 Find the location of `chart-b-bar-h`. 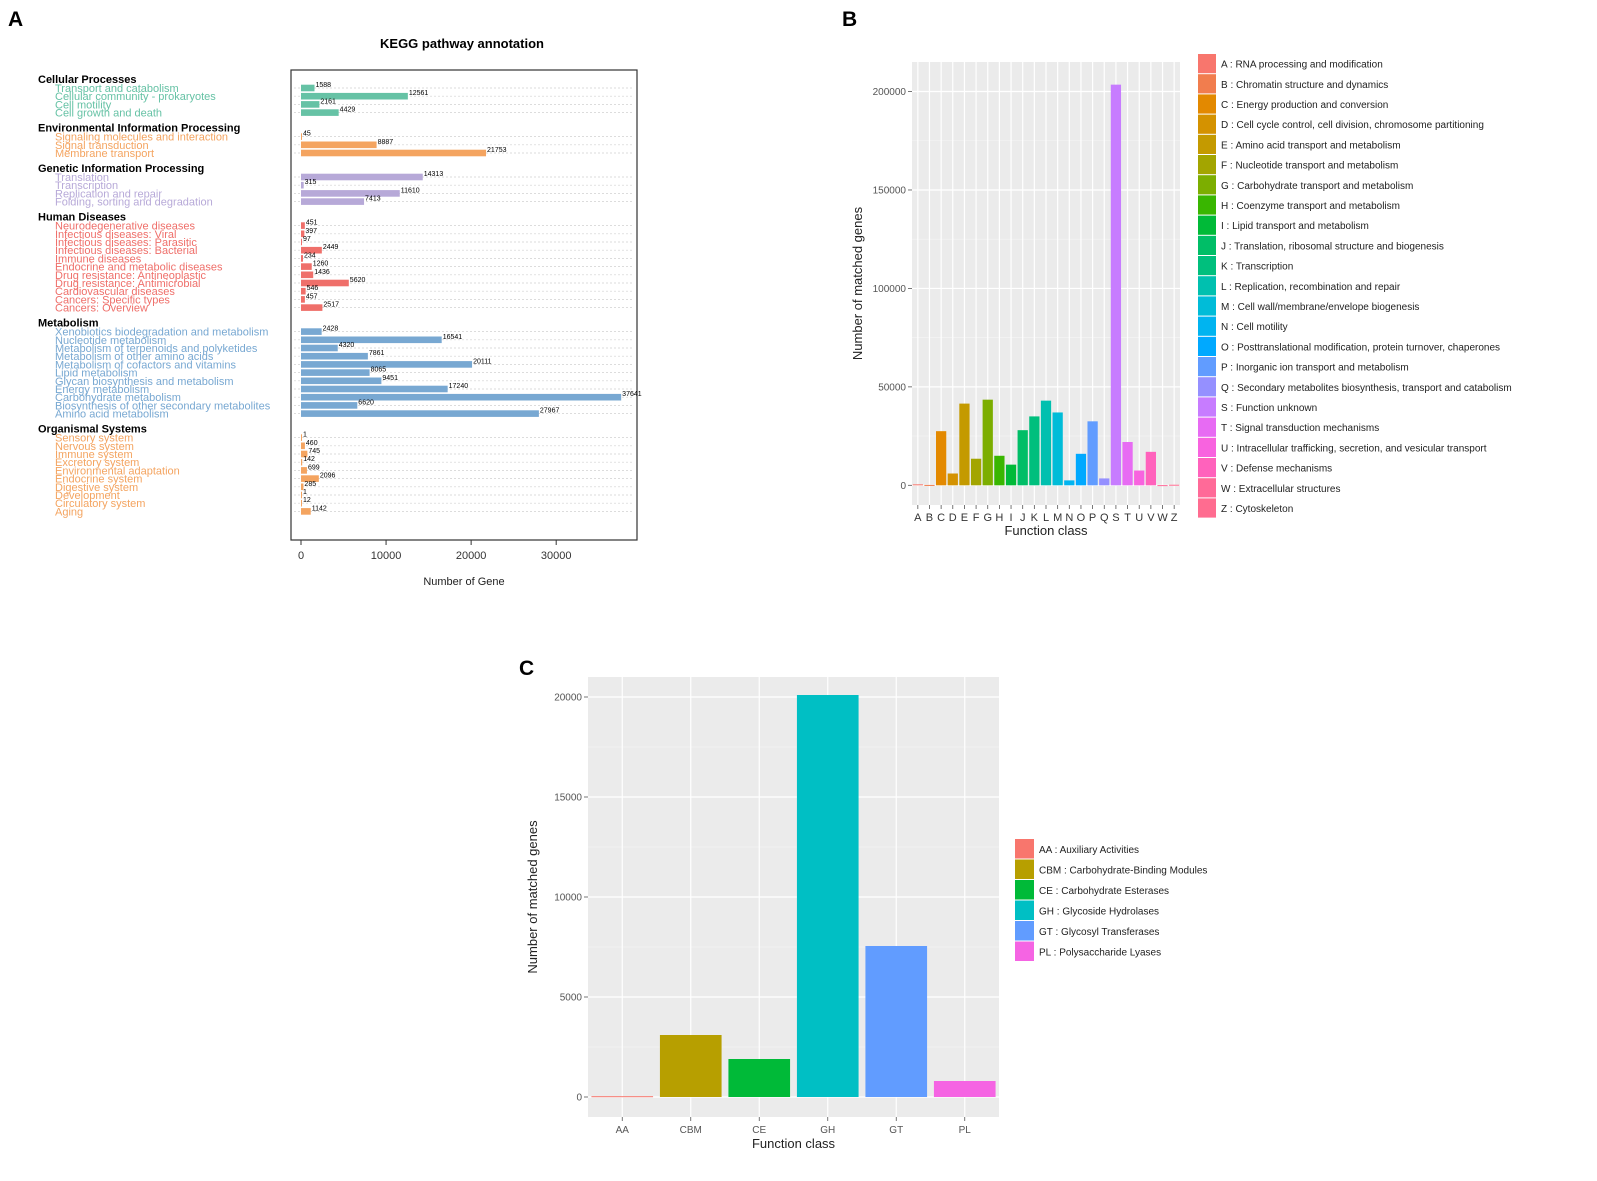

chart-b-bar-h is located at coordinates (999, 470).